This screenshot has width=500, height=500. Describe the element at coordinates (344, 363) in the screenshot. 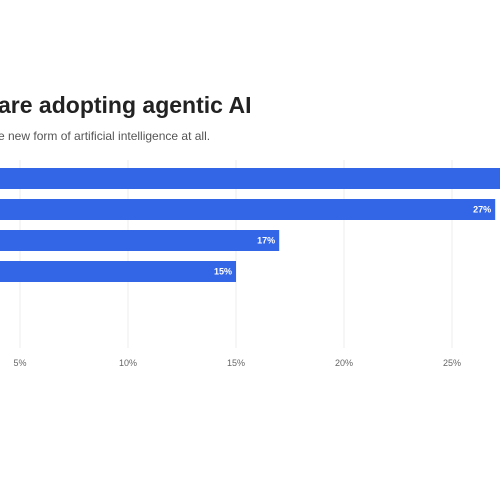

I see `x-tick-label: 20%` at that location.